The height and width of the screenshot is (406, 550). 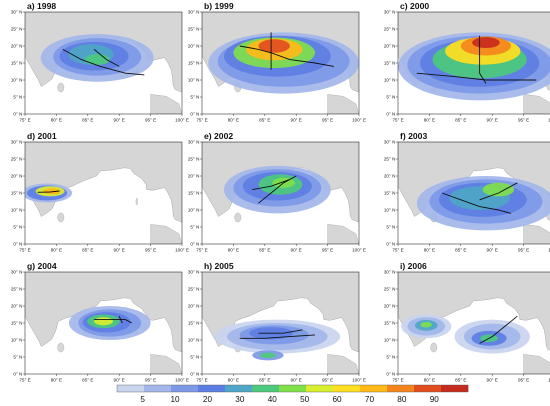 What do you see at coordinates (218, 136) in the screenshot?
I see `panel-title: e) 2002` at bounding box center [218, 136].